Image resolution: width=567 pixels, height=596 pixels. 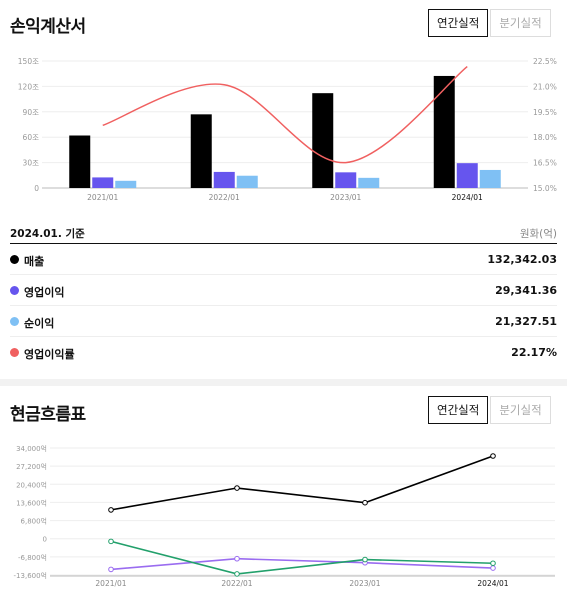 I want to click on summary-row-revenue: 매출 132,342.03, so click(x=283, y=259).